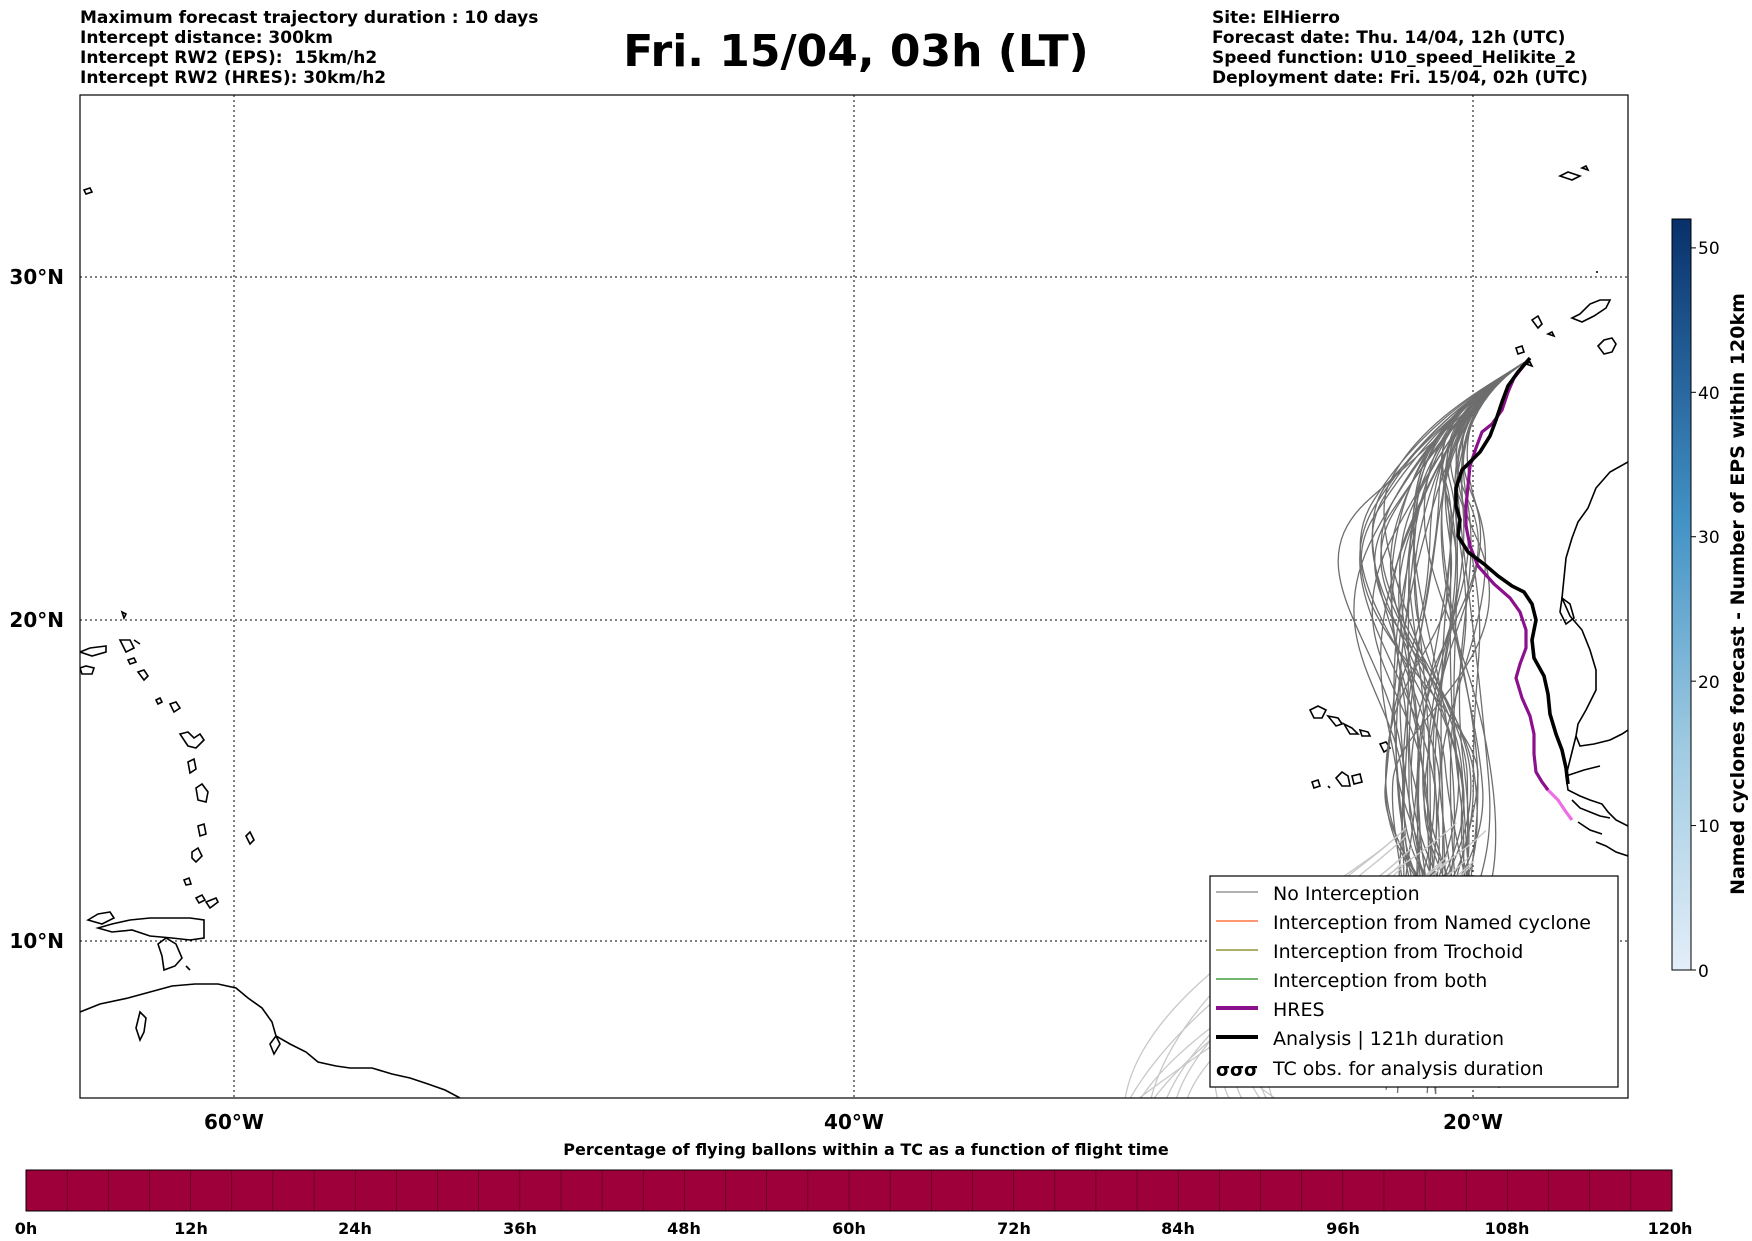  I want to click on lat-label-10n: 10°N, so click(36, 941).